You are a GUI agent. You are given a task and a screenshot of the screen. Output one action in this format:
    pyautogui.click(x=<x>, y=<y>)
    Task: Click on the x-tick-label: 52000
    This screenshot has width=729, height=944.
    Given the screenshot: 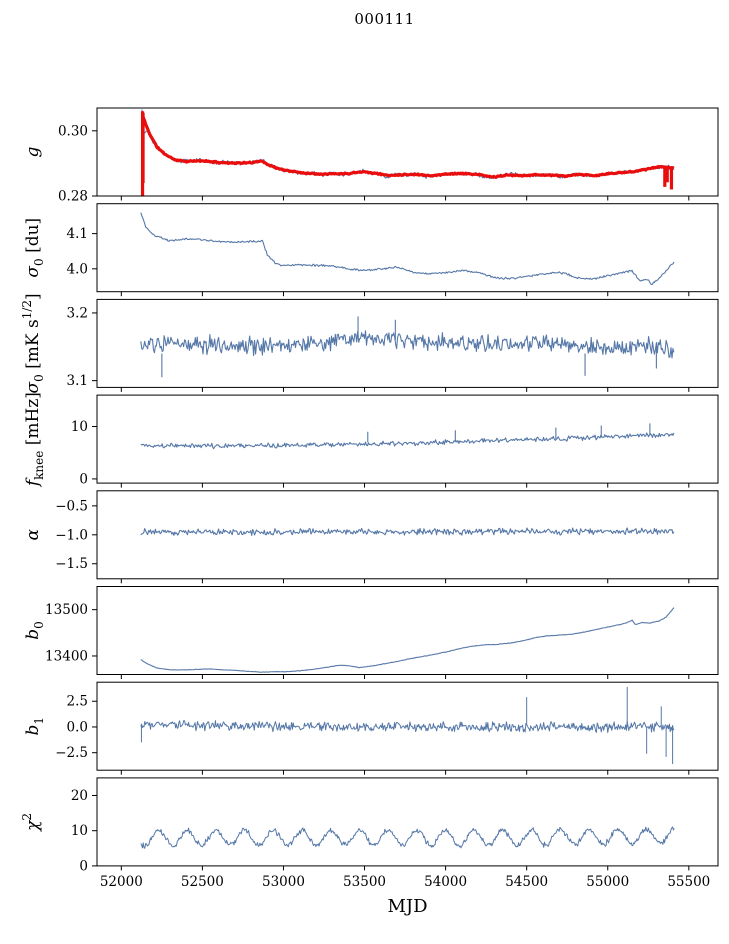 What is the action you would take?
    pyautogui.click(x=121, y=882)
    